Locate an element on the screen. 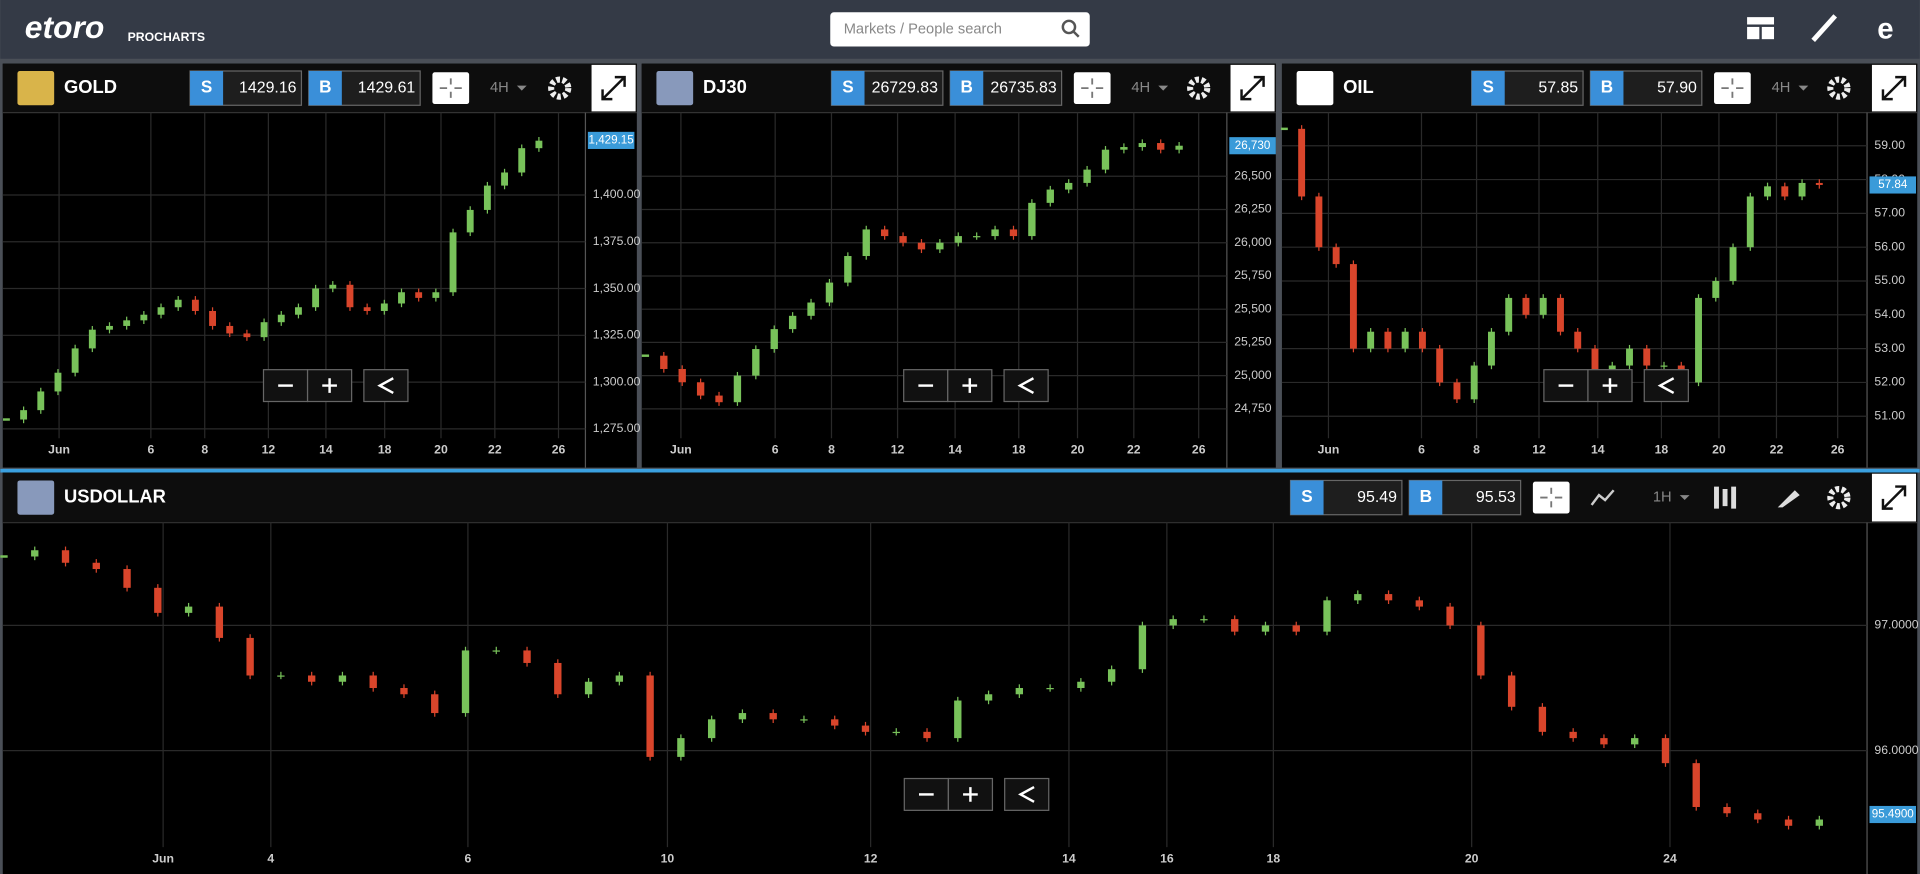  chart-type-icon is located at coordinates (1725, 497).